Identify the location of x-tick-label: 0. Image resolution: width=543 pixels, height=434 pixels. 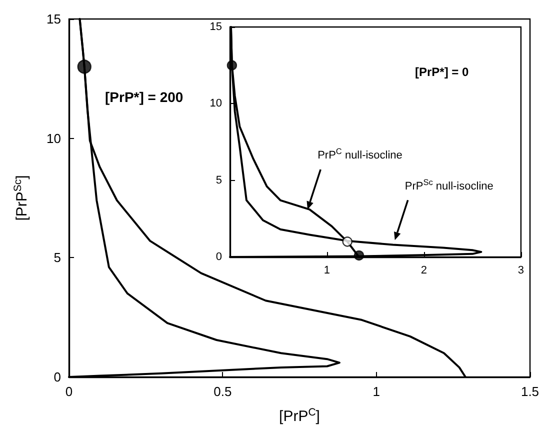
(69, 391).